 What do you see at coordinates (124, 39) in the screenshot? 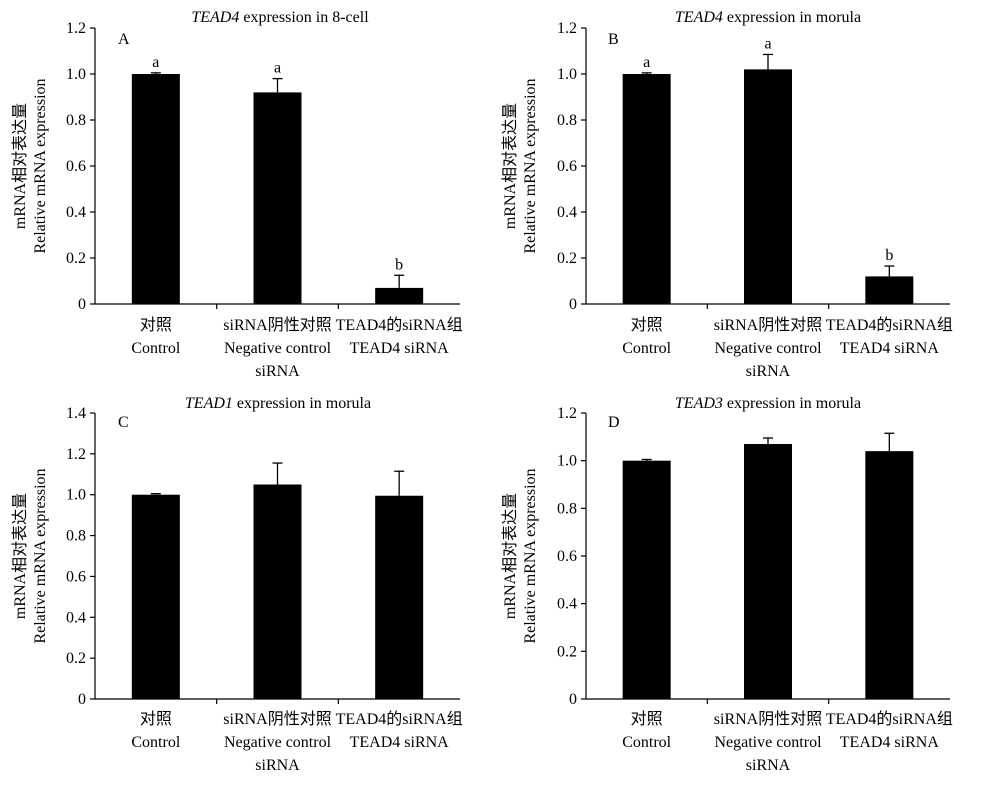
I see `panel-letter: A` at bounding box center [124, 39].